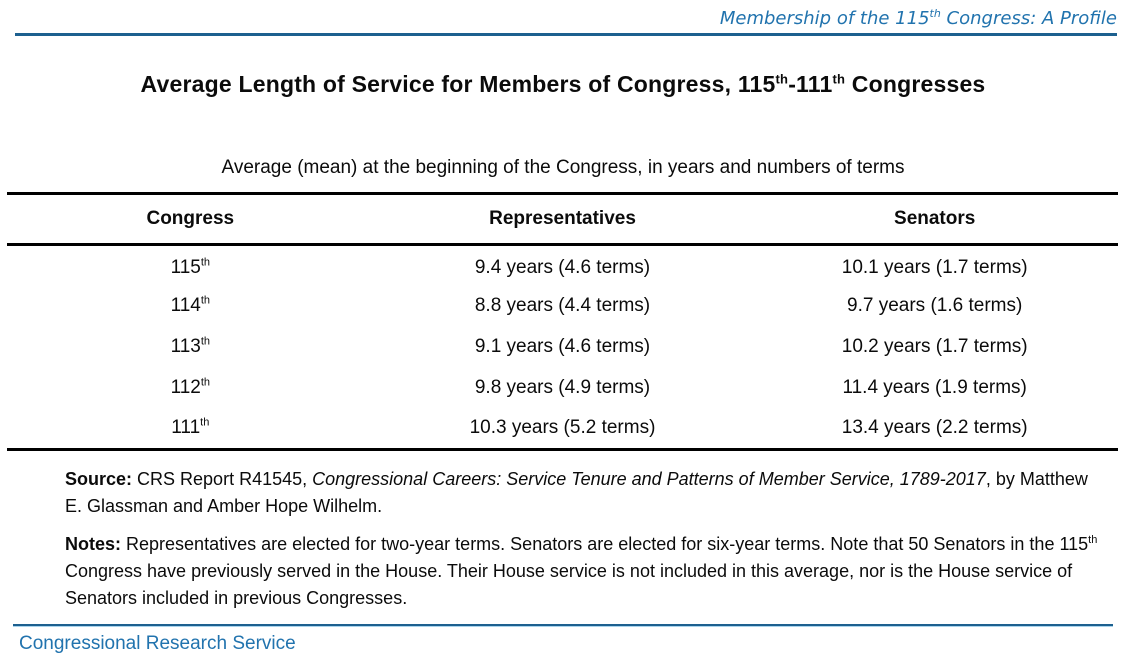 The image size is (1126, 663). I want to click on senators-cell: 13.4 years (2.2 terms), so click(934, 428).